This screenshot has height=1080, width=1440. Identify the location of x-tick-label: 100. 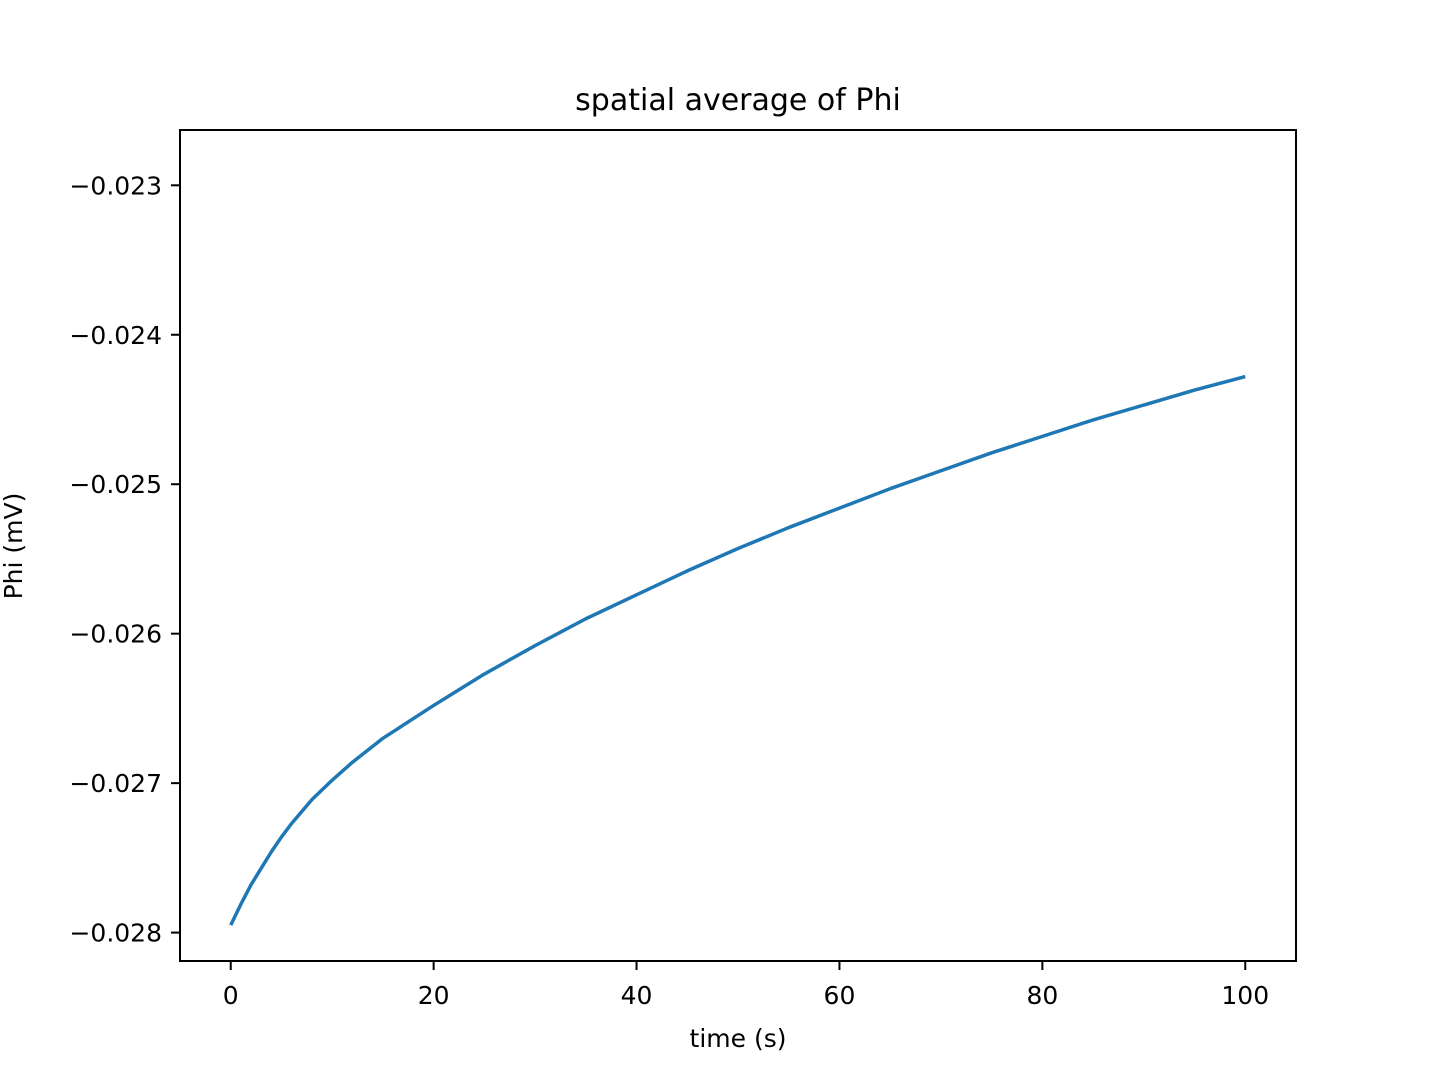
(1245, 995).